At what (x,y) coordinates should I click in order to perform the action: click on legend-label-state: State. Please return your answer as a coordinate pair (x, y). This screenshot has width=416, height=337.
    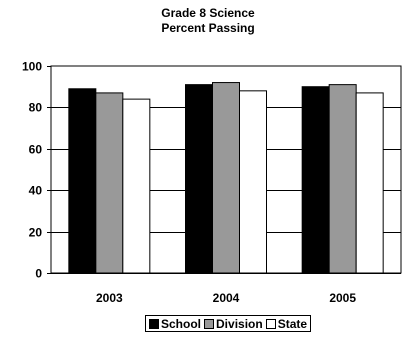
    Looking at the image, I should click on (292, 323).